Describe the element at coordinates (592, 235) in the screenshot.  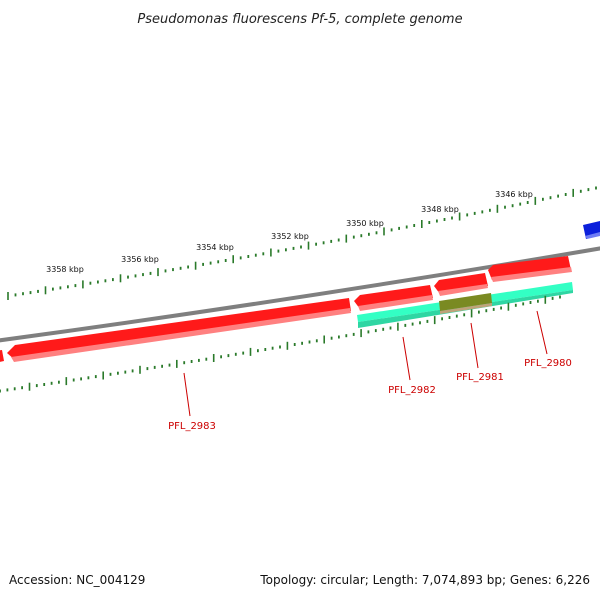
I see `reverse-gene-shadow` at that location.